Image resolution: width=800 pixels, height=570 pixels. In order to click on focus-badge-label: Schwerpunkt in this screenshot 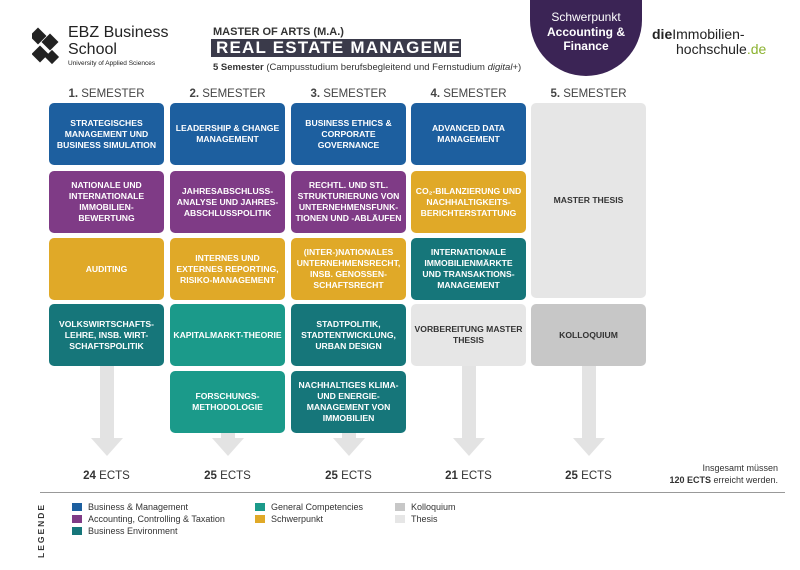, I will do `click(586, 17)`.